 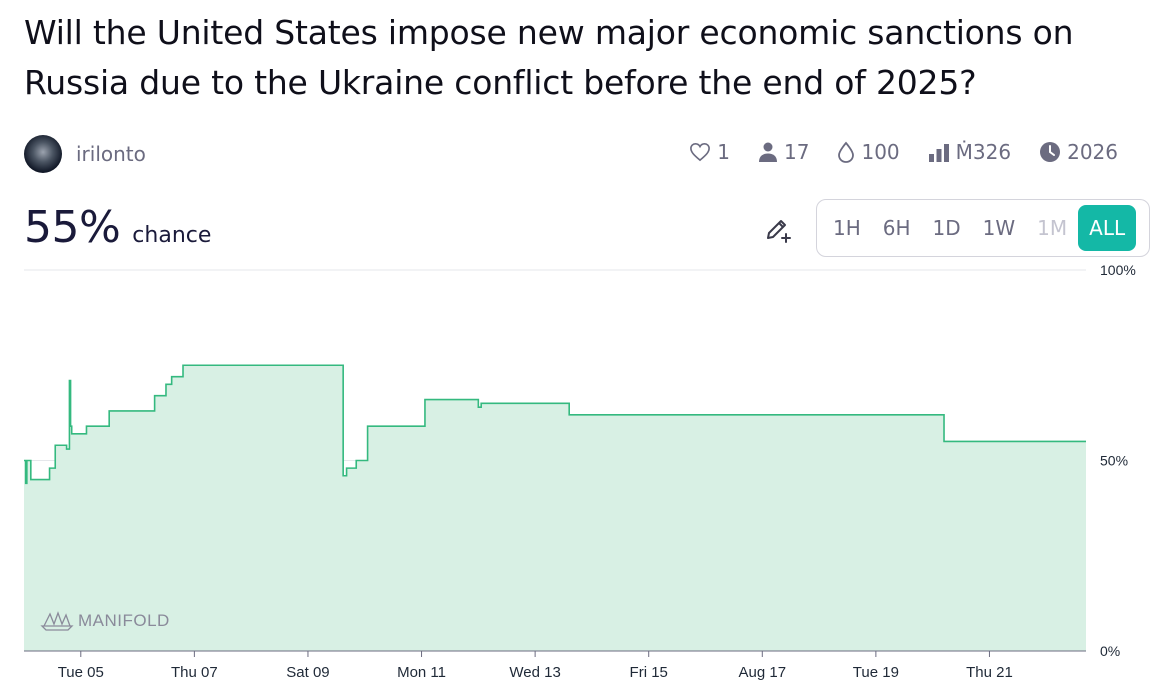 I want to click on edit-pencil-button, so click(x=778, y=230).